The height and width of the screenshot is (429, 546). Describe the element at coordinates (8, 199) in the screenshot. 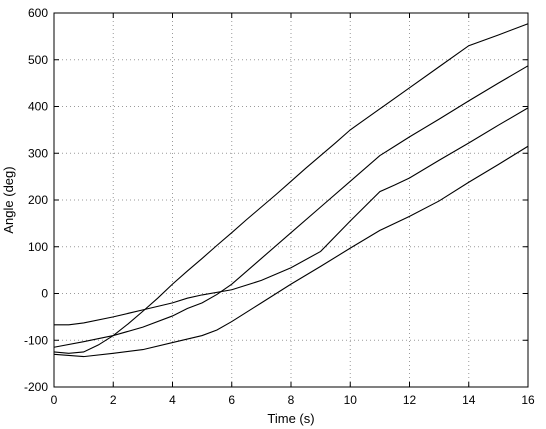

I see `y-axis-label: Angle (deg)` at that location.